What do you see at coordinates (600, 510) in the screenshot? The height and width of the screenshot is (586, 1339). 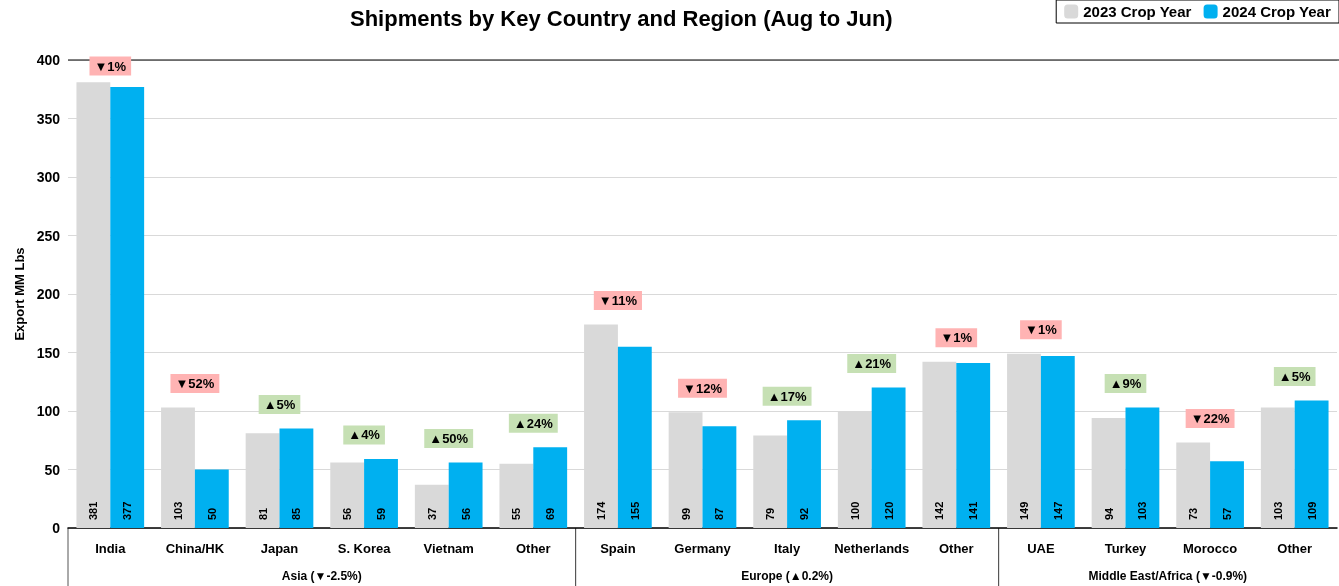 I see `data-label: 174` at bounding box center [600, 510].